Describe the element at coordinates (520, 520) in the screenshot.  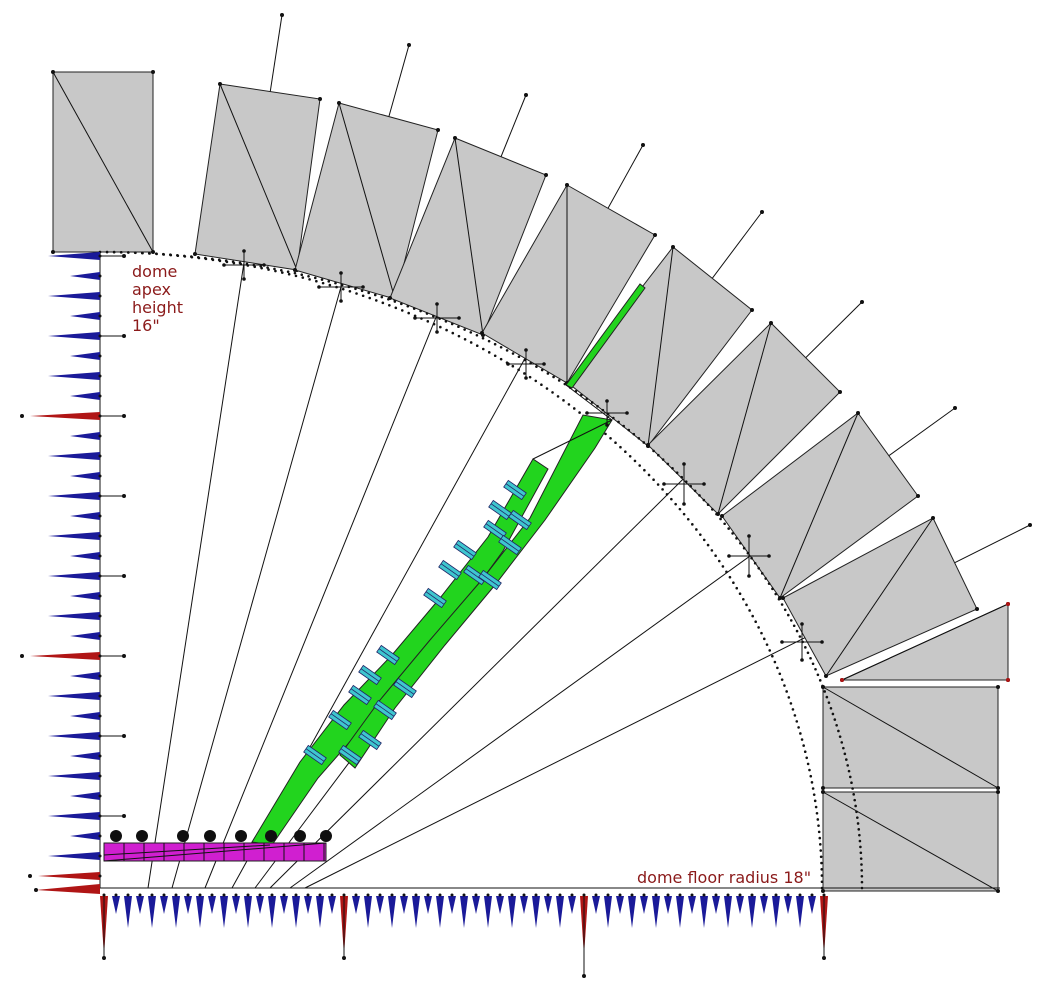
I see `clamp-line` at that location.